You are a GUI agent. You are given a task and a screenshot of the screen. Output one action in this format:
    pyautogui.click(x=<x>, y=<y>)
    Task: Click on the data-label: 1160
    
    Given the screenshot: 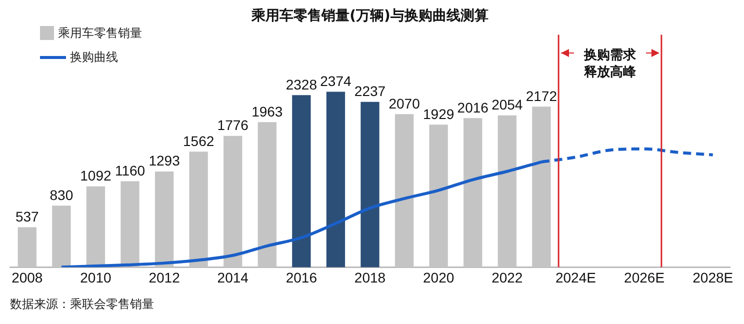 What is the action you would take?
    pyautogui.click(x=130, y=170)
    